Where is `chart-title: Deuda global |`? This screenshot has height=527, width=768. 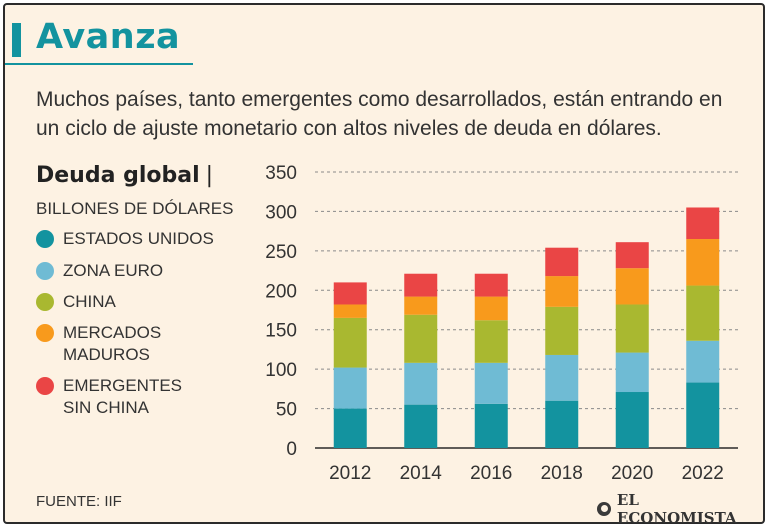
chart-title: Deuda global | is located at coordinates (124, 175).